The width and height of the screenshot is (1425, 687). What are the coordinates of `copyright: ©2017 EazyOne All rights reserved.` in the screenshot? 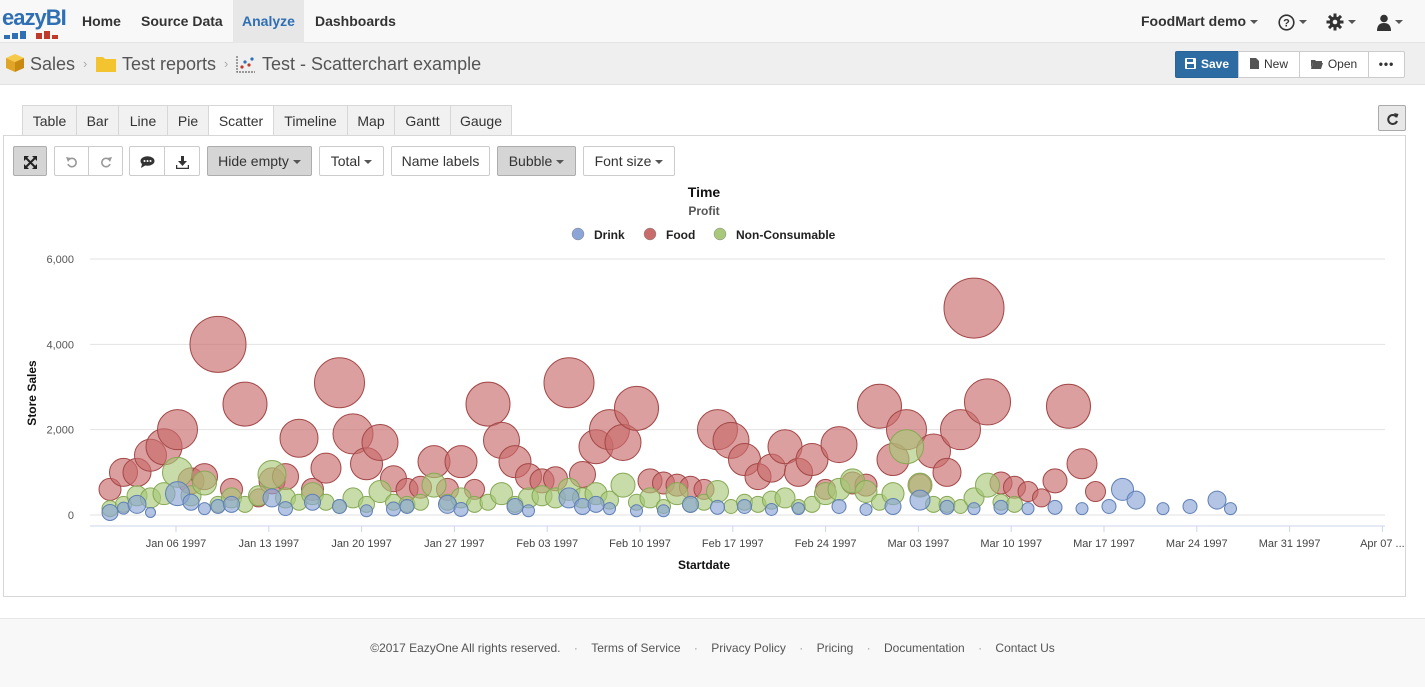 It's located at (465, 648).